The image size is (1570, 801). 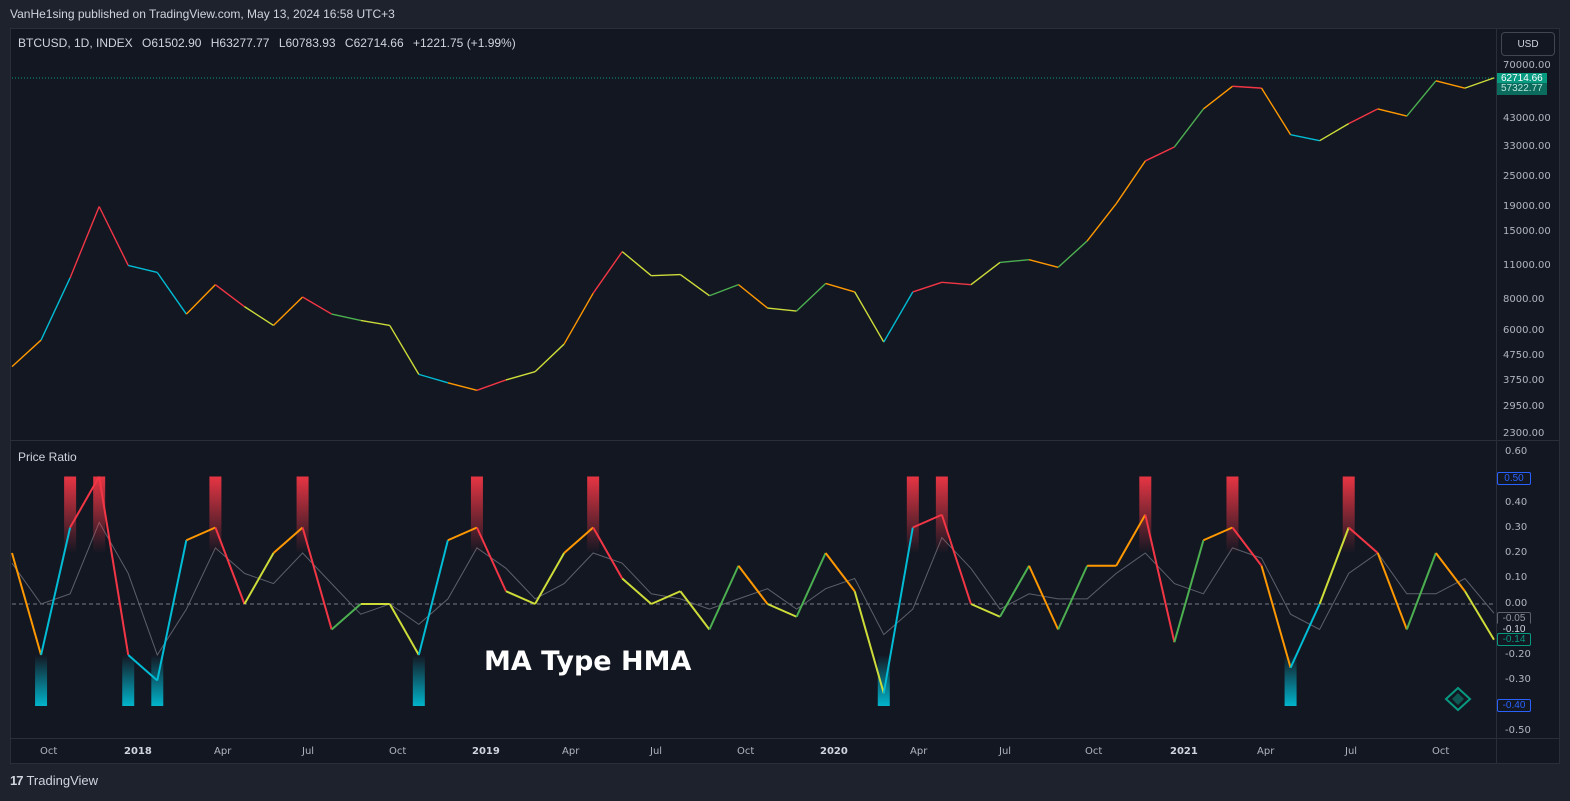 I want to click on price-scale-label: 33000.00, so click(x=1527, y=146).